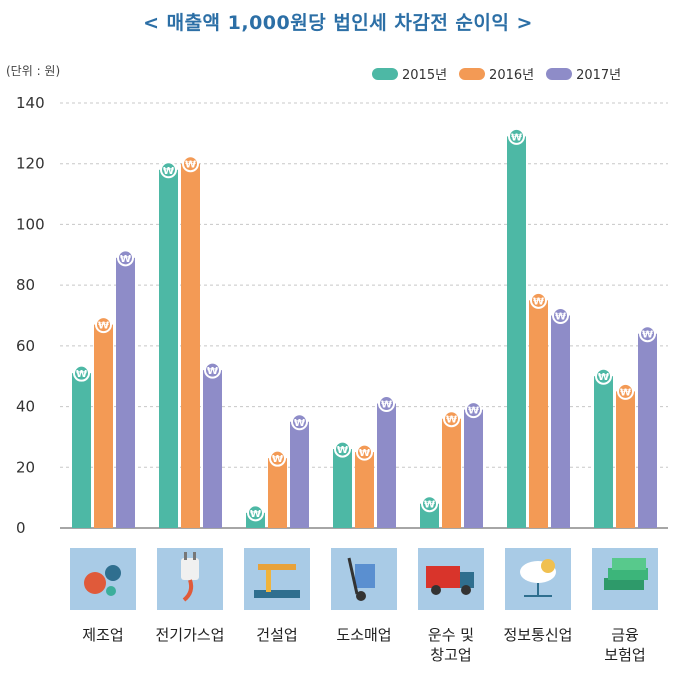 Image resolution: width=676 pixels, height=674 pixels. I want to click on bar-2015년-0, so click(81, 450).